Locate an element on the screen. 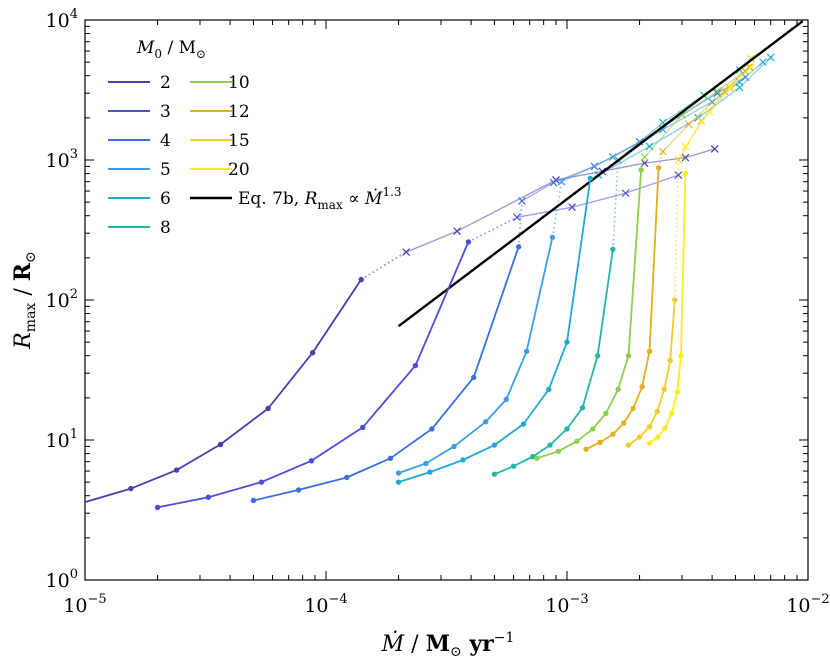 The width and height of the screenshot is (830, 662). legend-label-6: 6 is located at coordinates (165, 199).